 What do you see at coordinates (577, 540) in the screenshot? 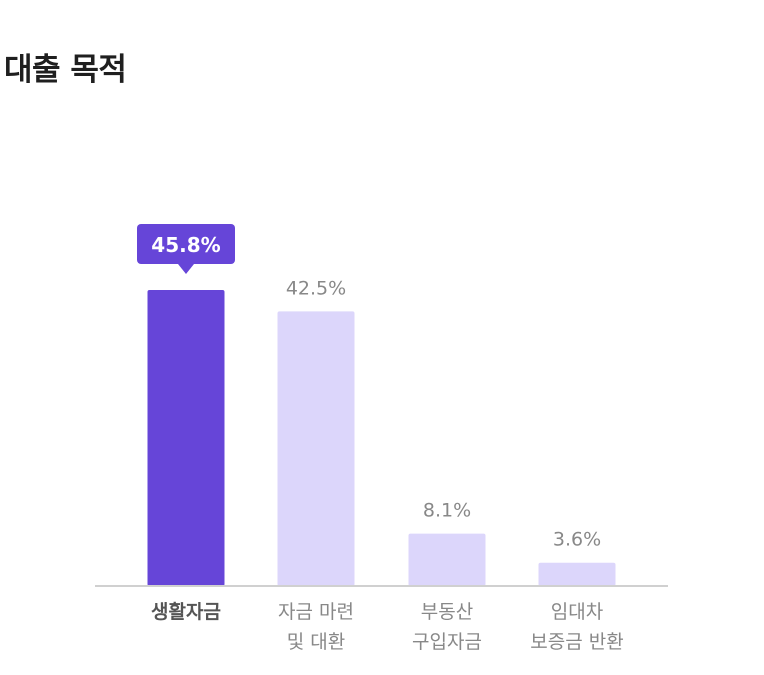
I see `data-label-4: 3.6%` at bounding box center [577, 540].